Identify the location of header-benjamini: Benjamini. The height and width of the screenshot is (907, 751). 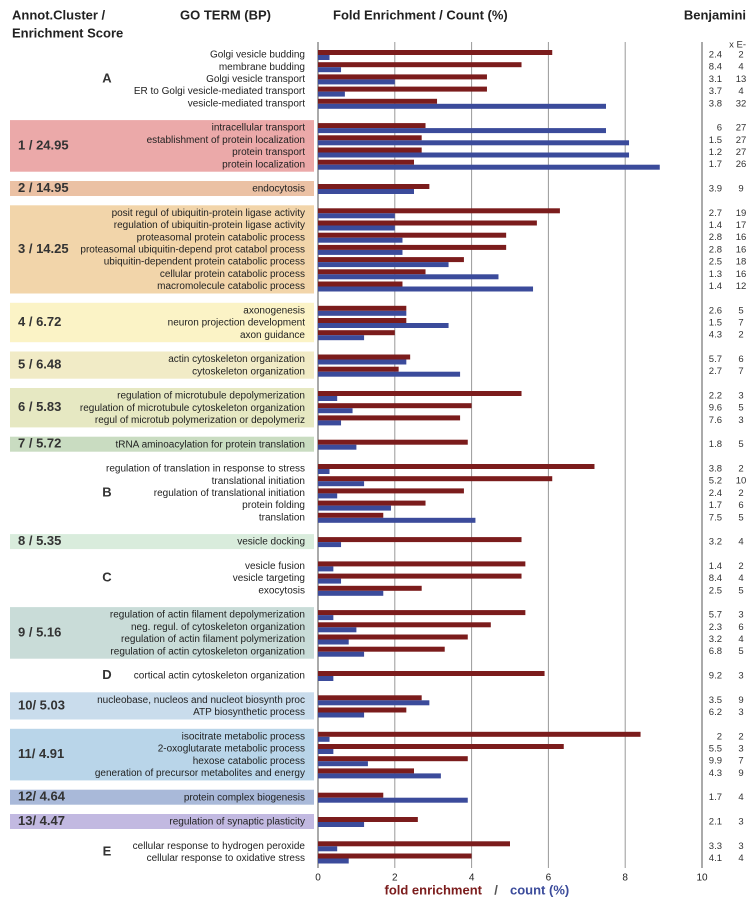
(715, 14).